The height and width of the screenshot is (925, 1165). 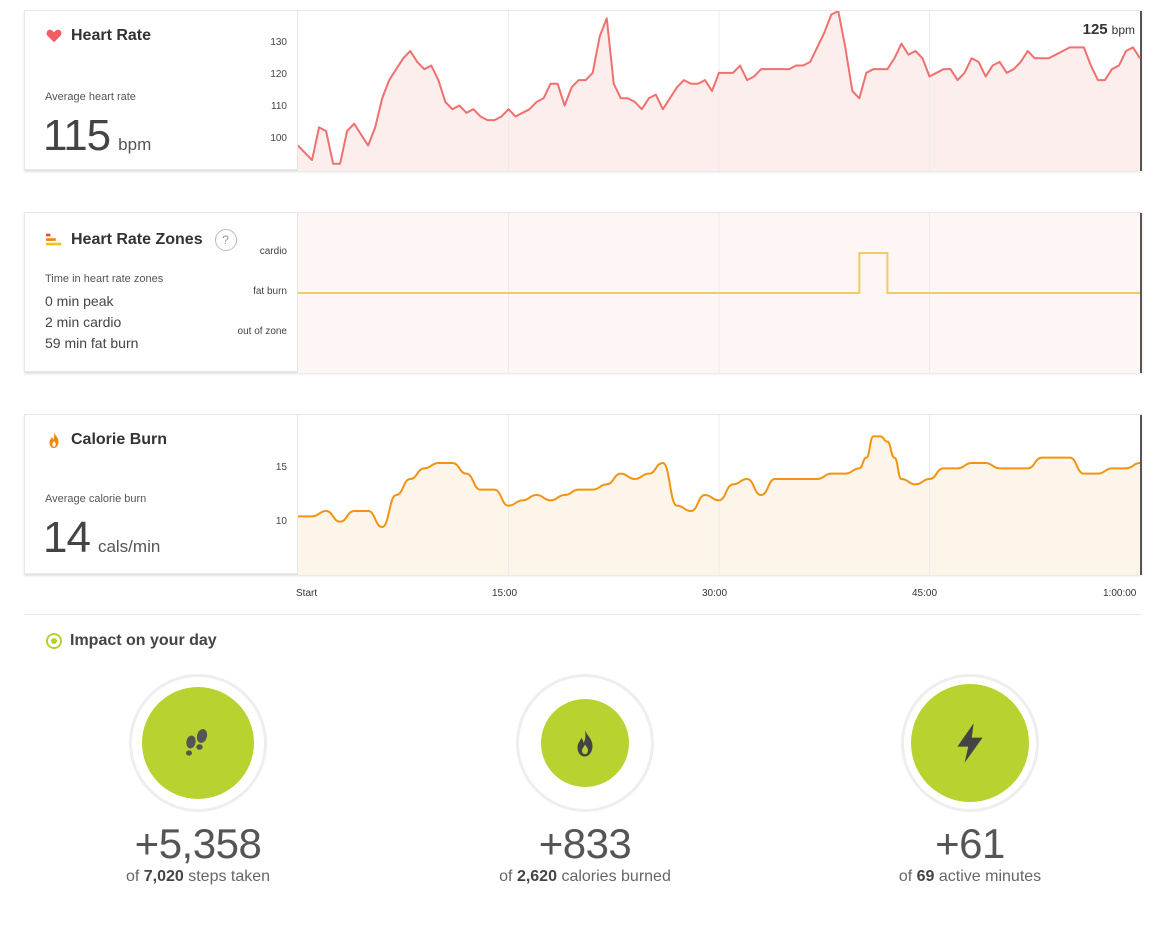 I want to click on zone-line-series, so click(x=719, y=273).